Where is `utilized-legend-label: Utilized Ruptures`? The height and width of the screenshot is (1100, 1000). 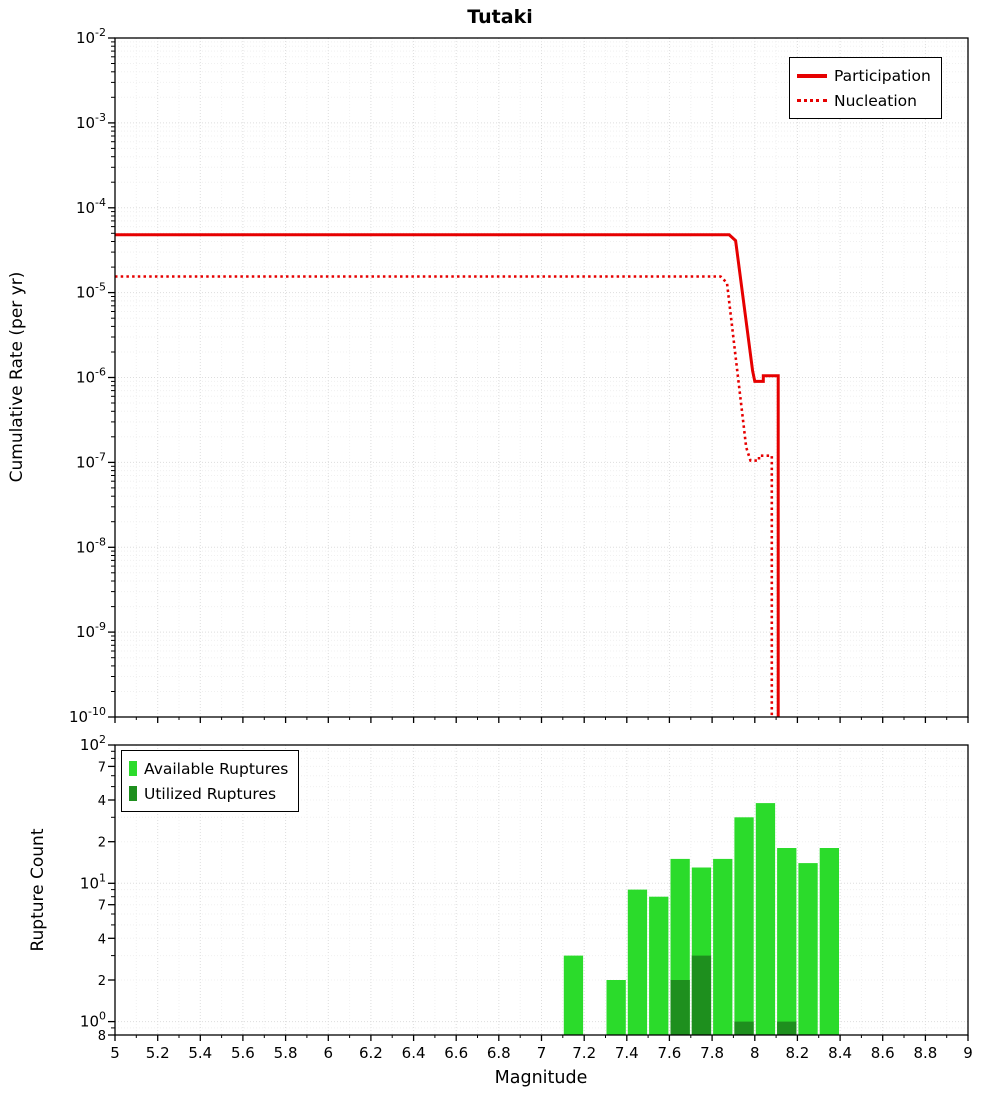
utilized-legend-label: Utilized Ruptures is located at coordinates (210, 793).